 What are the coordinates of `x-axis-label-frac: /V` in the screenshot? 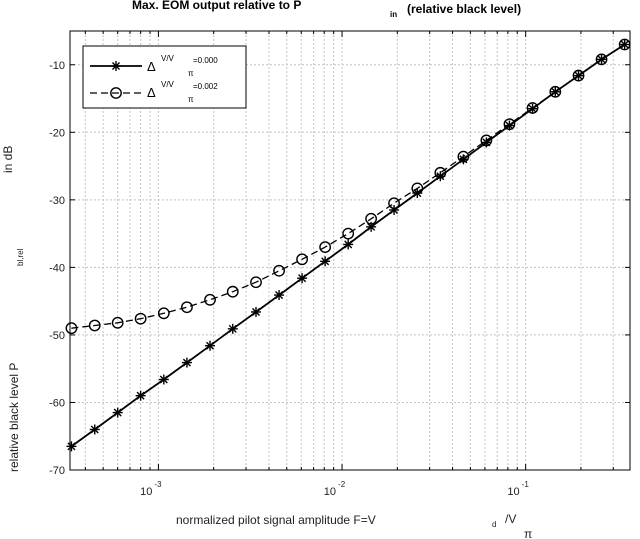 It's located at (510, 519).